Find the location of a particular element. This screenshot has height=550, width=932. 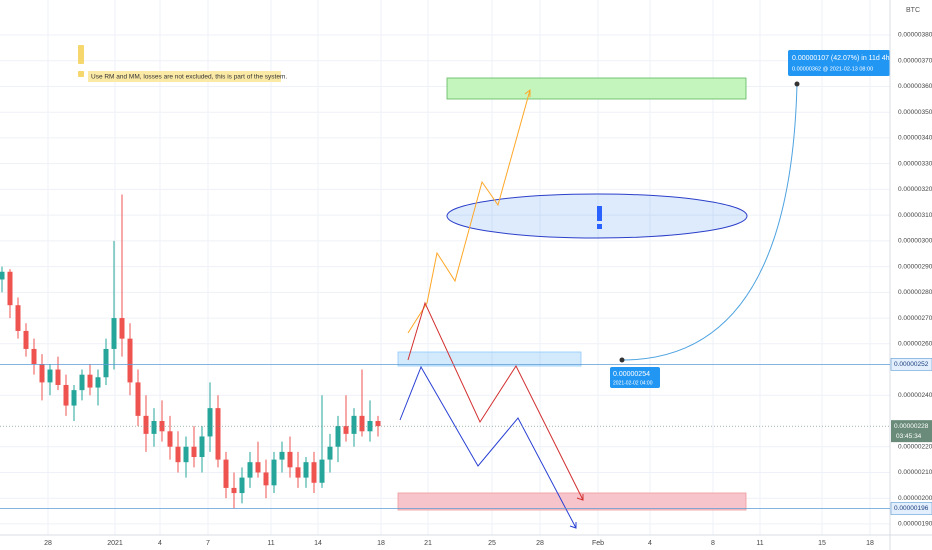

countdown: 03:45:34 is located at coordinates (909, 436).